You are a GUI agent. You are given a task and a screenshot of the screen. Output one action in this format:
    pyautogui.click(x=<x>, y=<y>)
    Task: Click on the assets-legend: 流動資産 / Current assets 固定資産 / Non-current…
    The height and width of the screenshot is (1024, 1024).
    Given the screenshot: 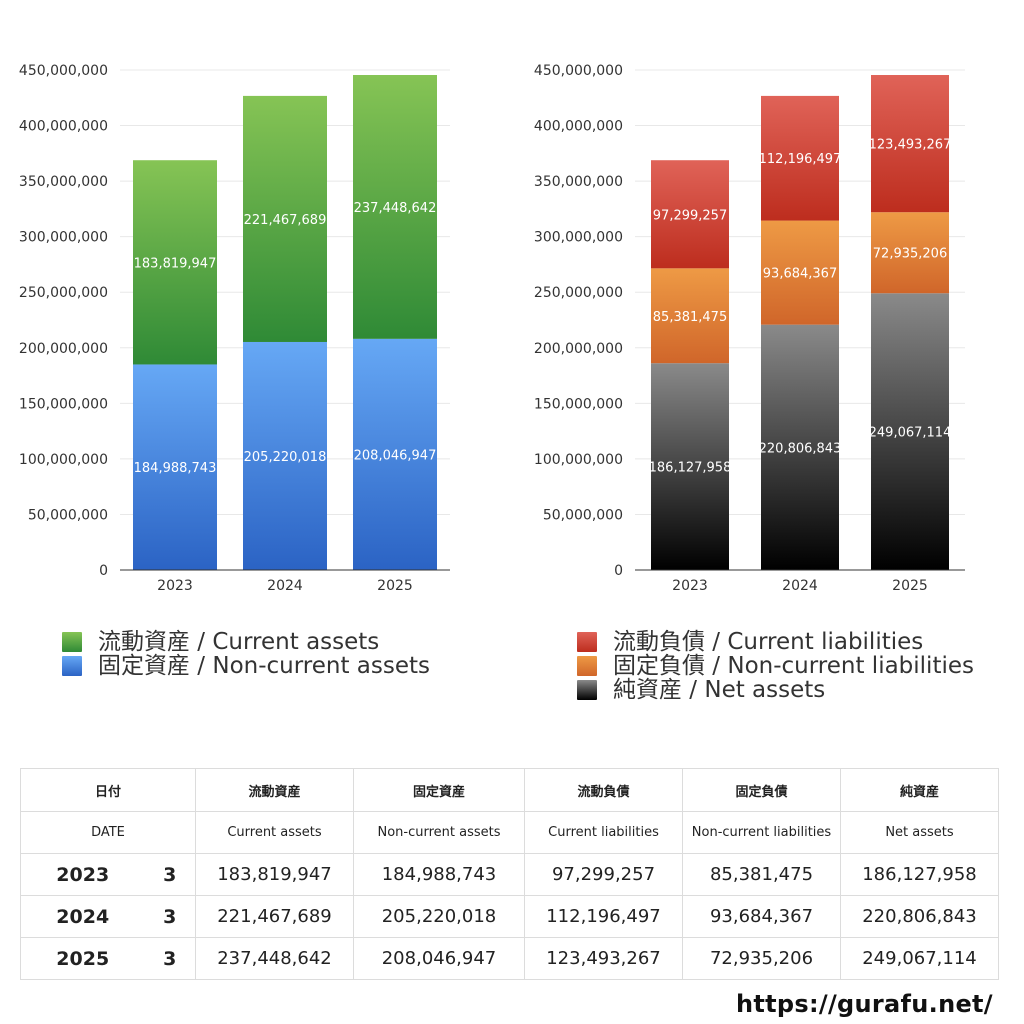 What is the action you would take?
    pyautogui.click(x=246, y=654)
    